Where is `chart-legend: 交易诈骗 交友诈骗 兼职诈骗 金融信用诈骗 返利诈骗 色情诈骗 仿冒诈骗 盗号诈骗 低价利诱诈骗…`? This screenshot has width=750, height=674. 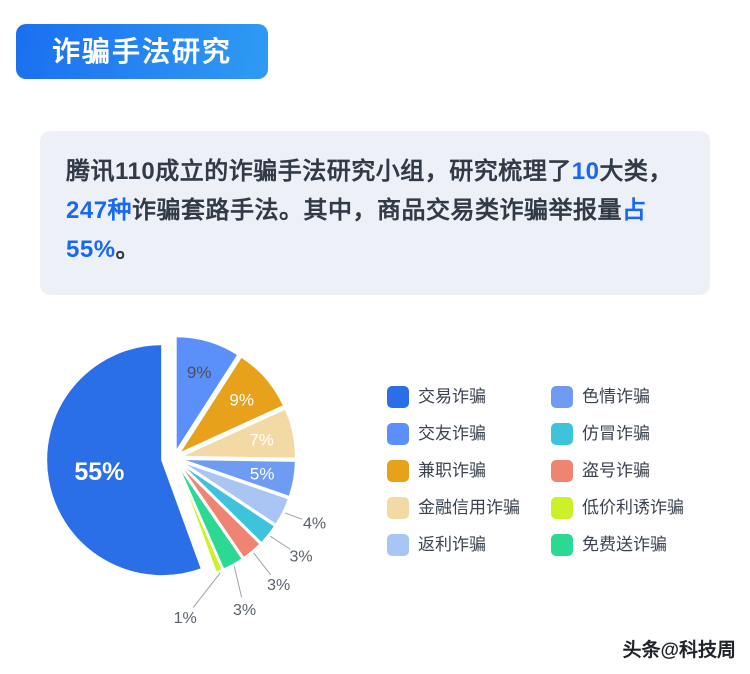
chart-legend: 交易诈骗 交友诈骗 兼职诈骗 金融信用诈骗 返利诈骗 色情诈骗 仿冒诈骗 盗号诈骗 低价利诱诈骗… is located at coordinates (535, 471).